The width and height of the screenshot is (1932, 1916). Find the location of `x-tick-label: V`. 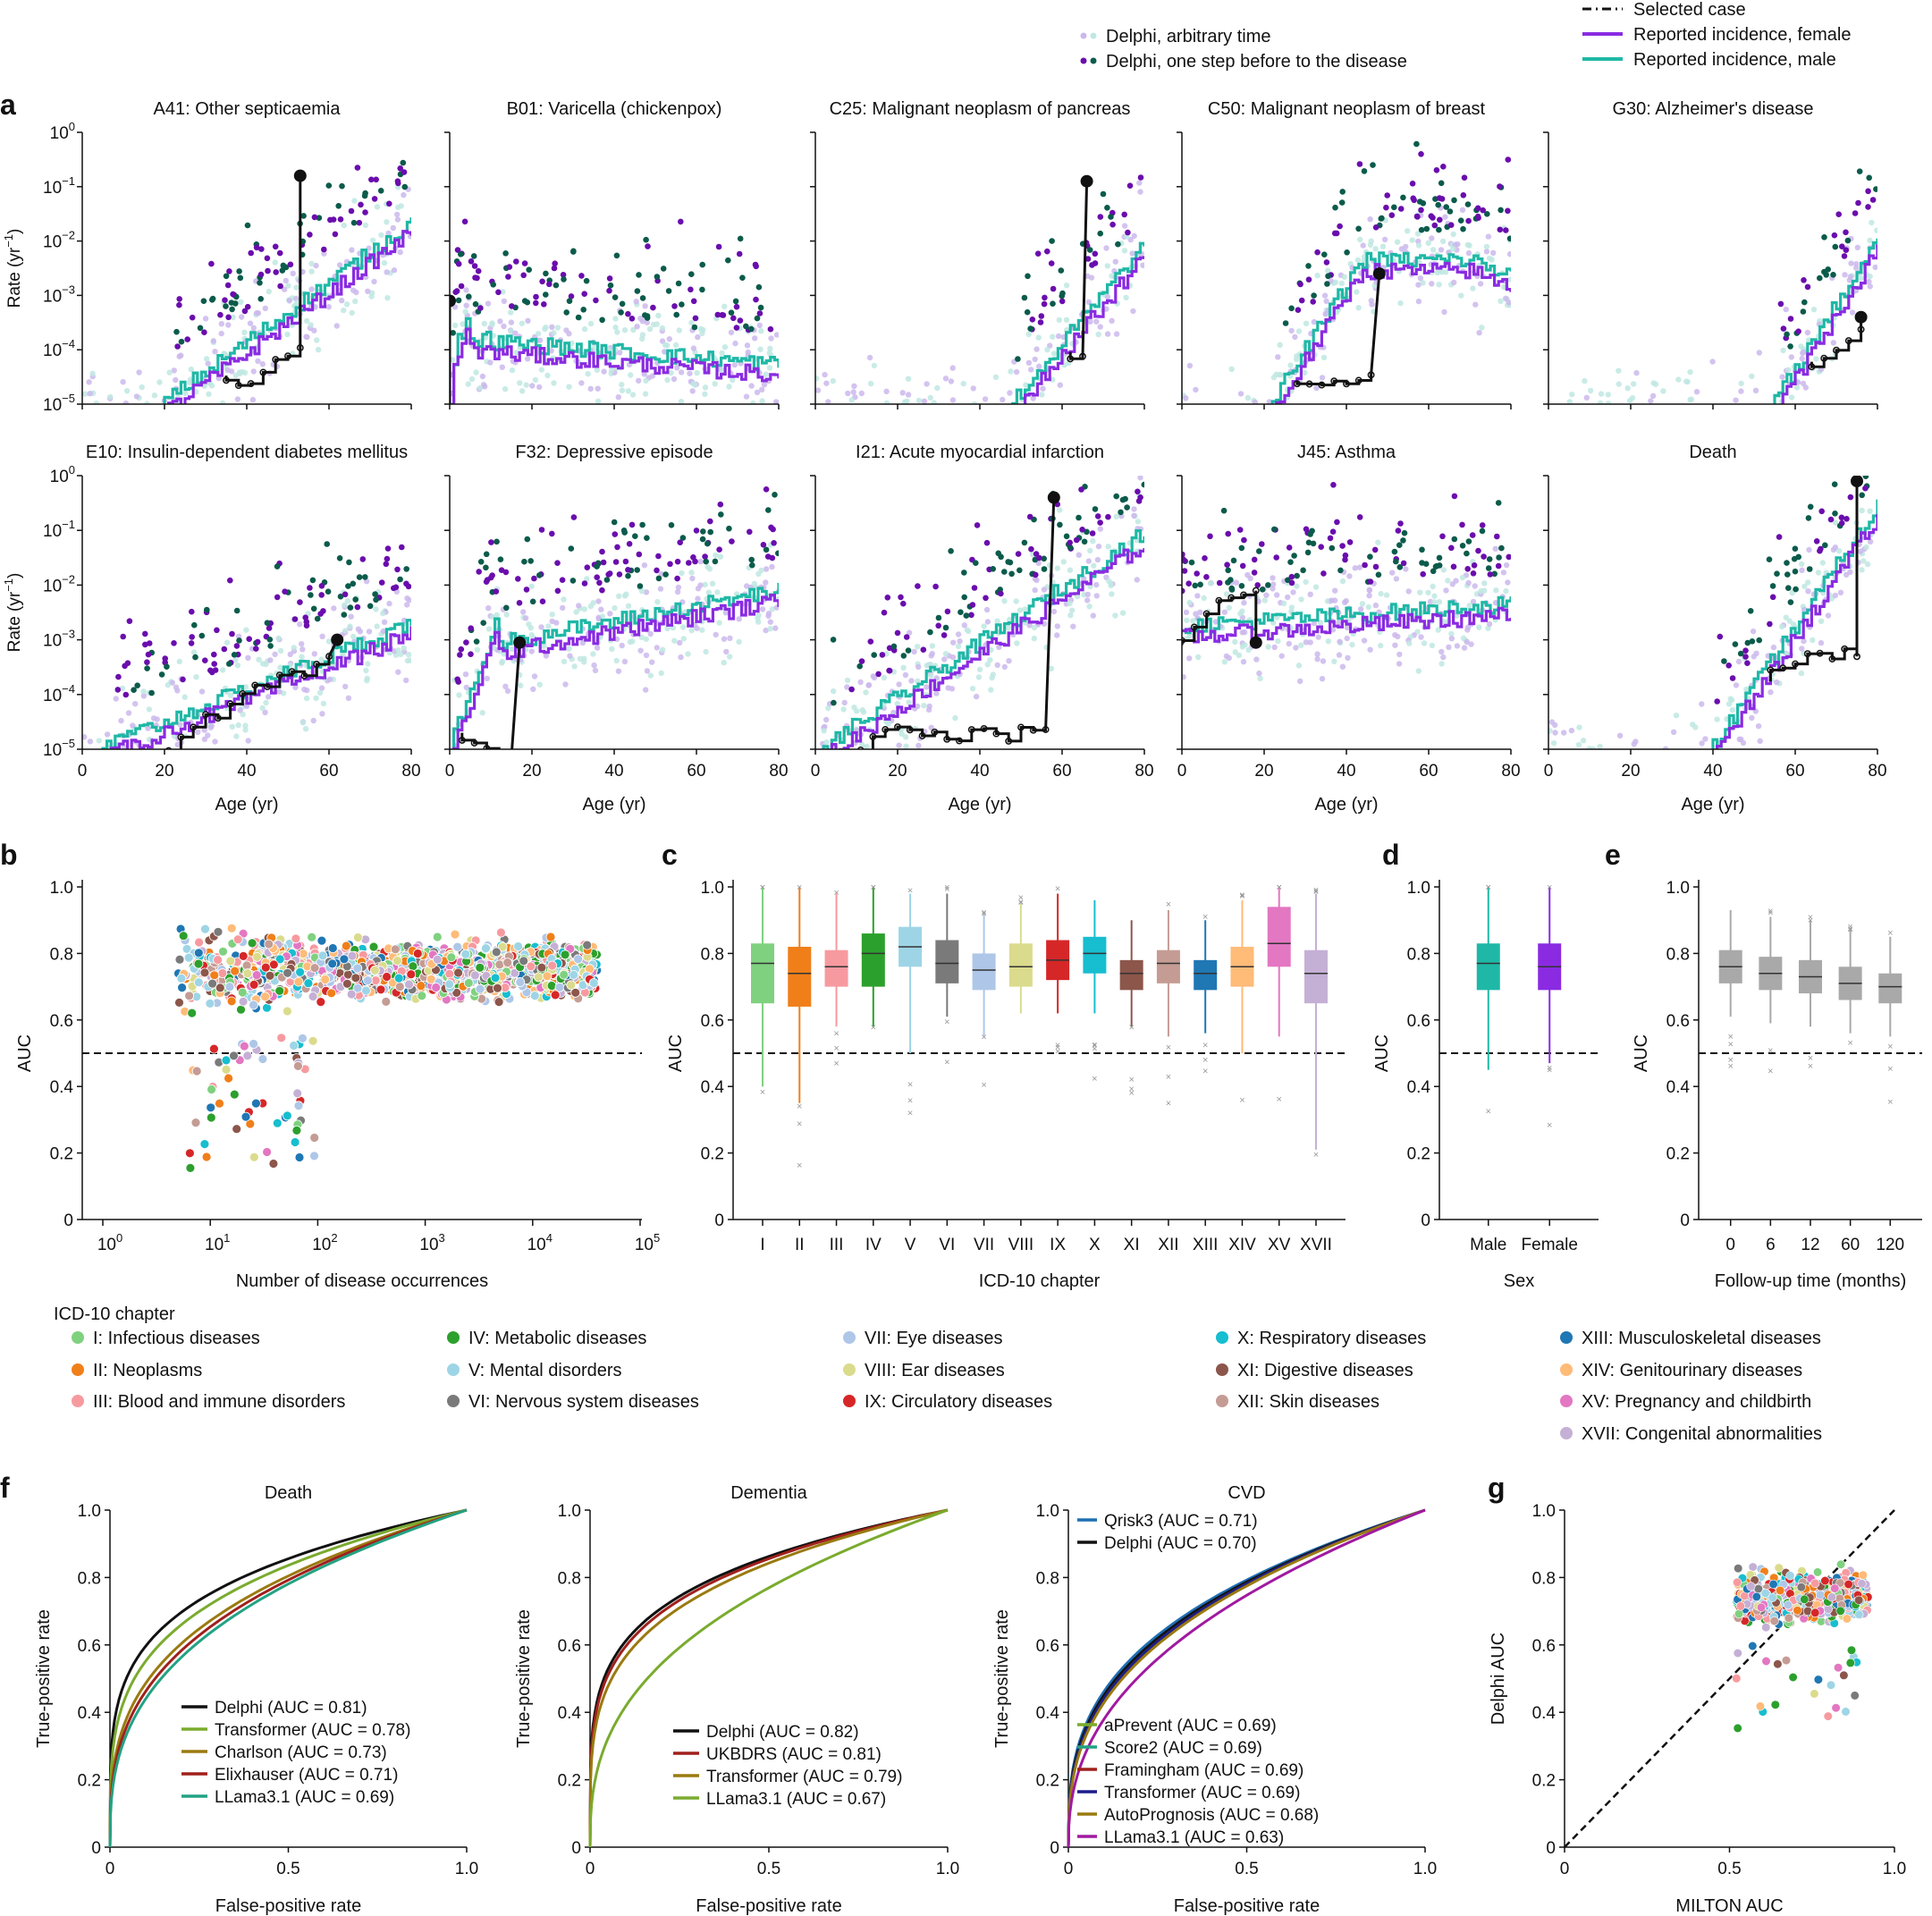

x-tick-label: V is located at coordinates (910, 1245).